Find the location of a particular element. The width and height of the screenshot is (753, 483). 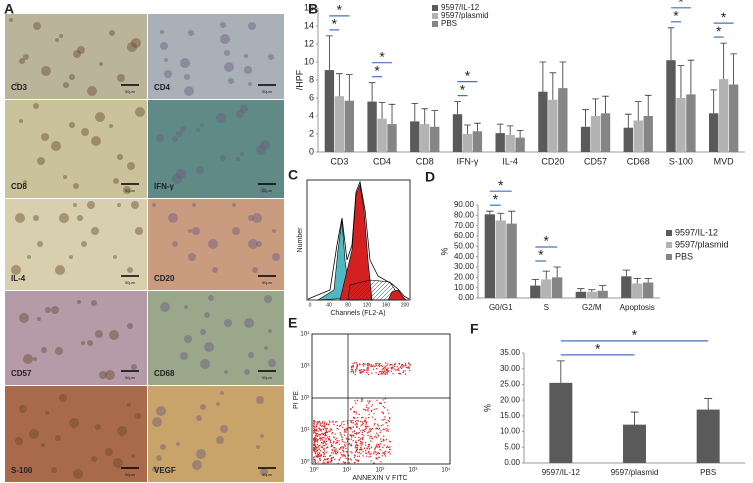

significance-star: * is located at coordinates (635, 335).